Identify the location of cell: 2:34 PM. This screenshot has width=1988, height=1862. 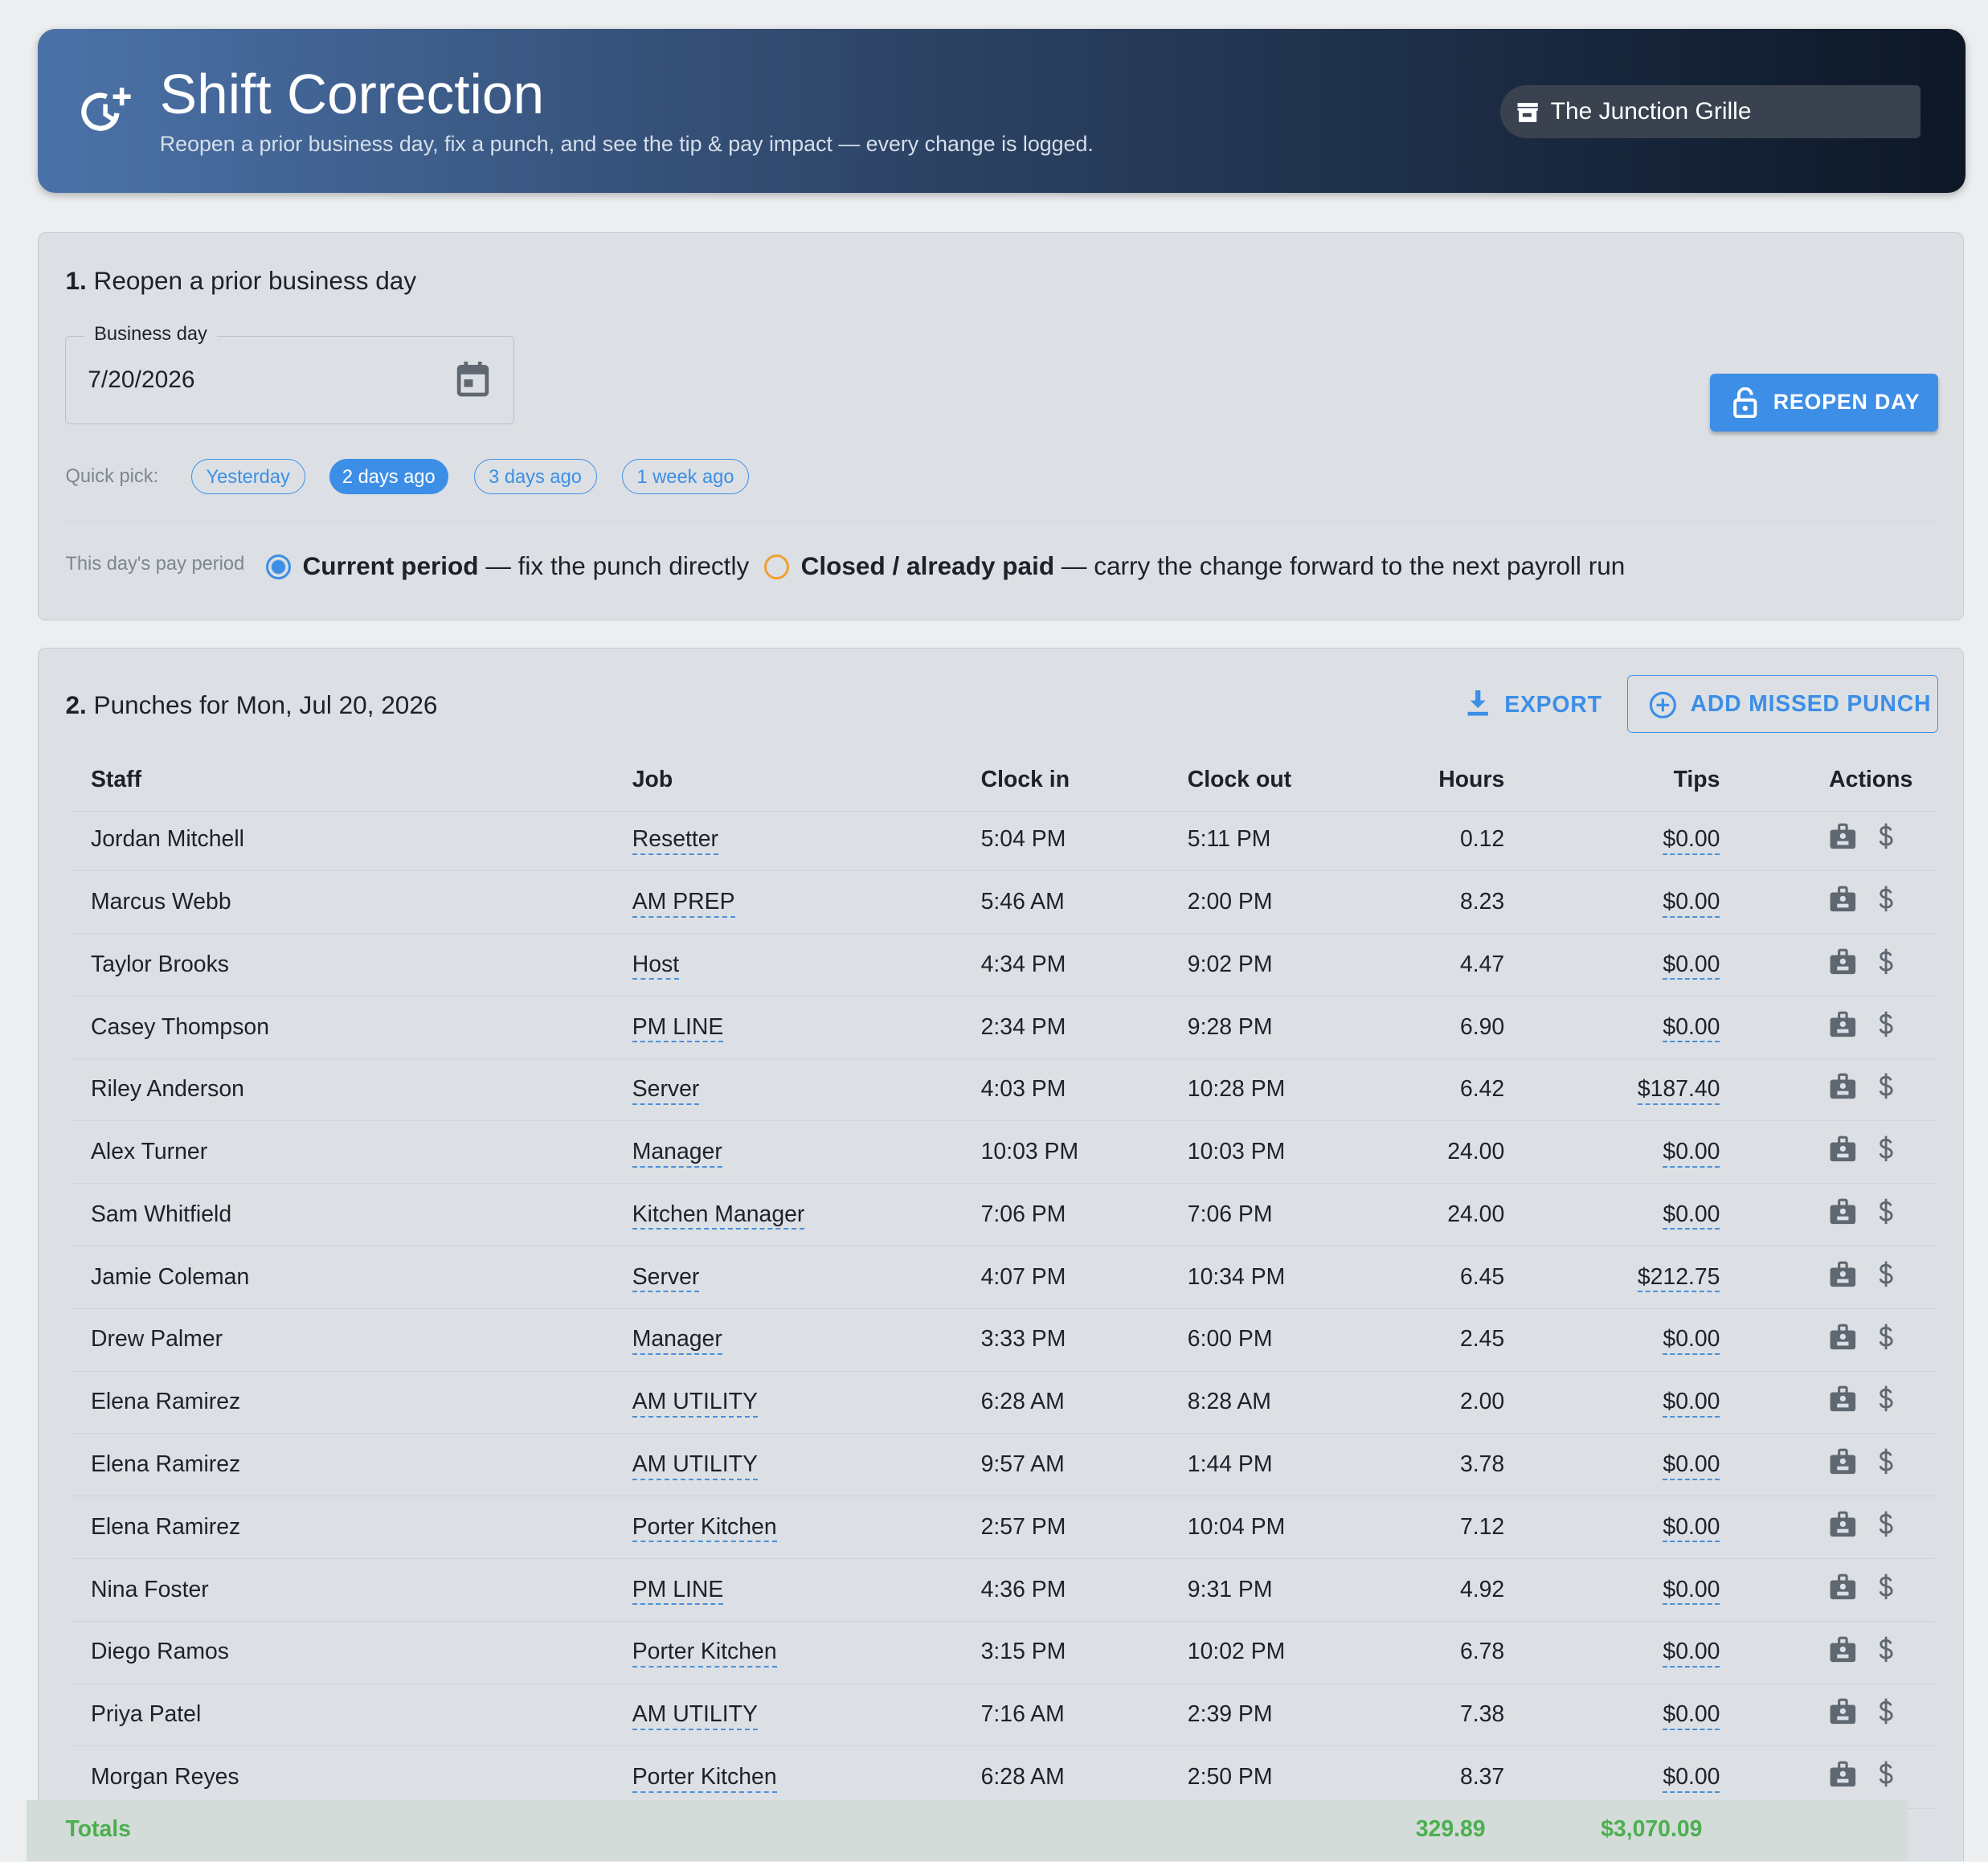
(1065, 1027).